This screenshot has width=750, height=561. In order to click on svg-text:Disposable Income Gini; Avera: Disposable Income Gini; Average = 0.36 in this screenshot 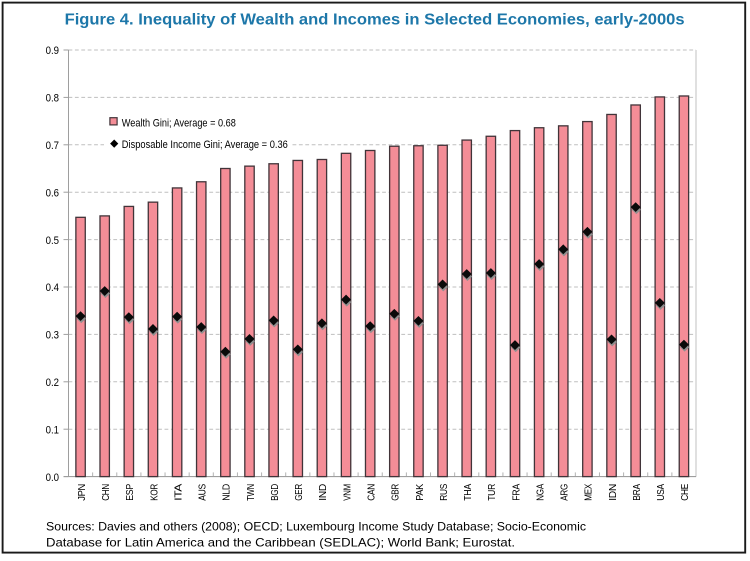, I will do `click(205, 145)`.